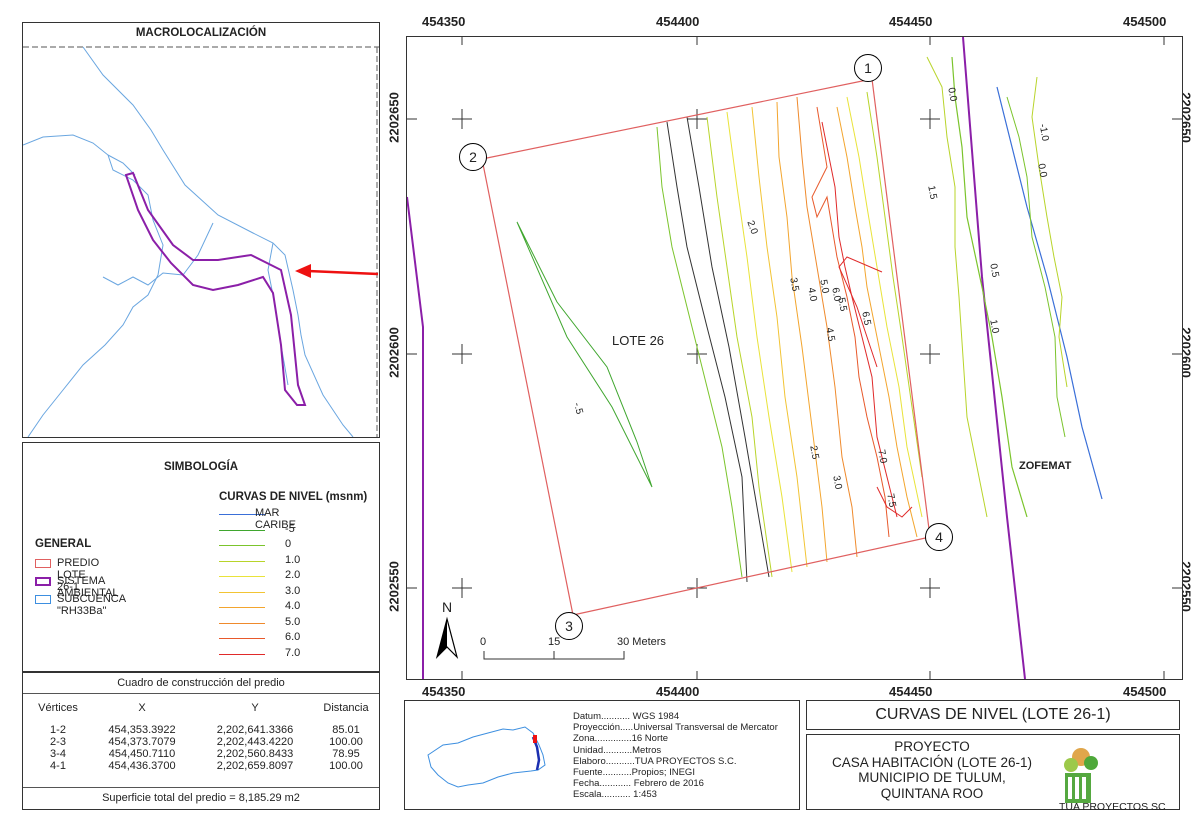 The width and height of the screenshot is (1191, 826). Describe the element at coordinates (255, 742) in the screenshot. I see `table-cell: 2,202,443.4220` at that location.